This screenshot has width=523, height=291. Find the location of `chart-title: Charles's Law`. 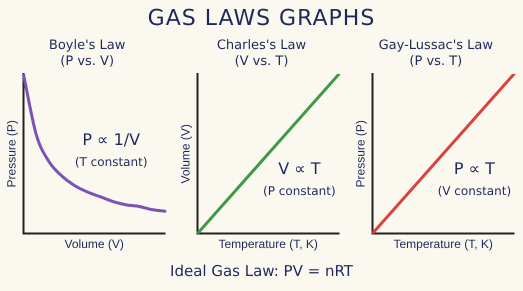

chart-title: Charles's Law is located at coordinates (262, 46).